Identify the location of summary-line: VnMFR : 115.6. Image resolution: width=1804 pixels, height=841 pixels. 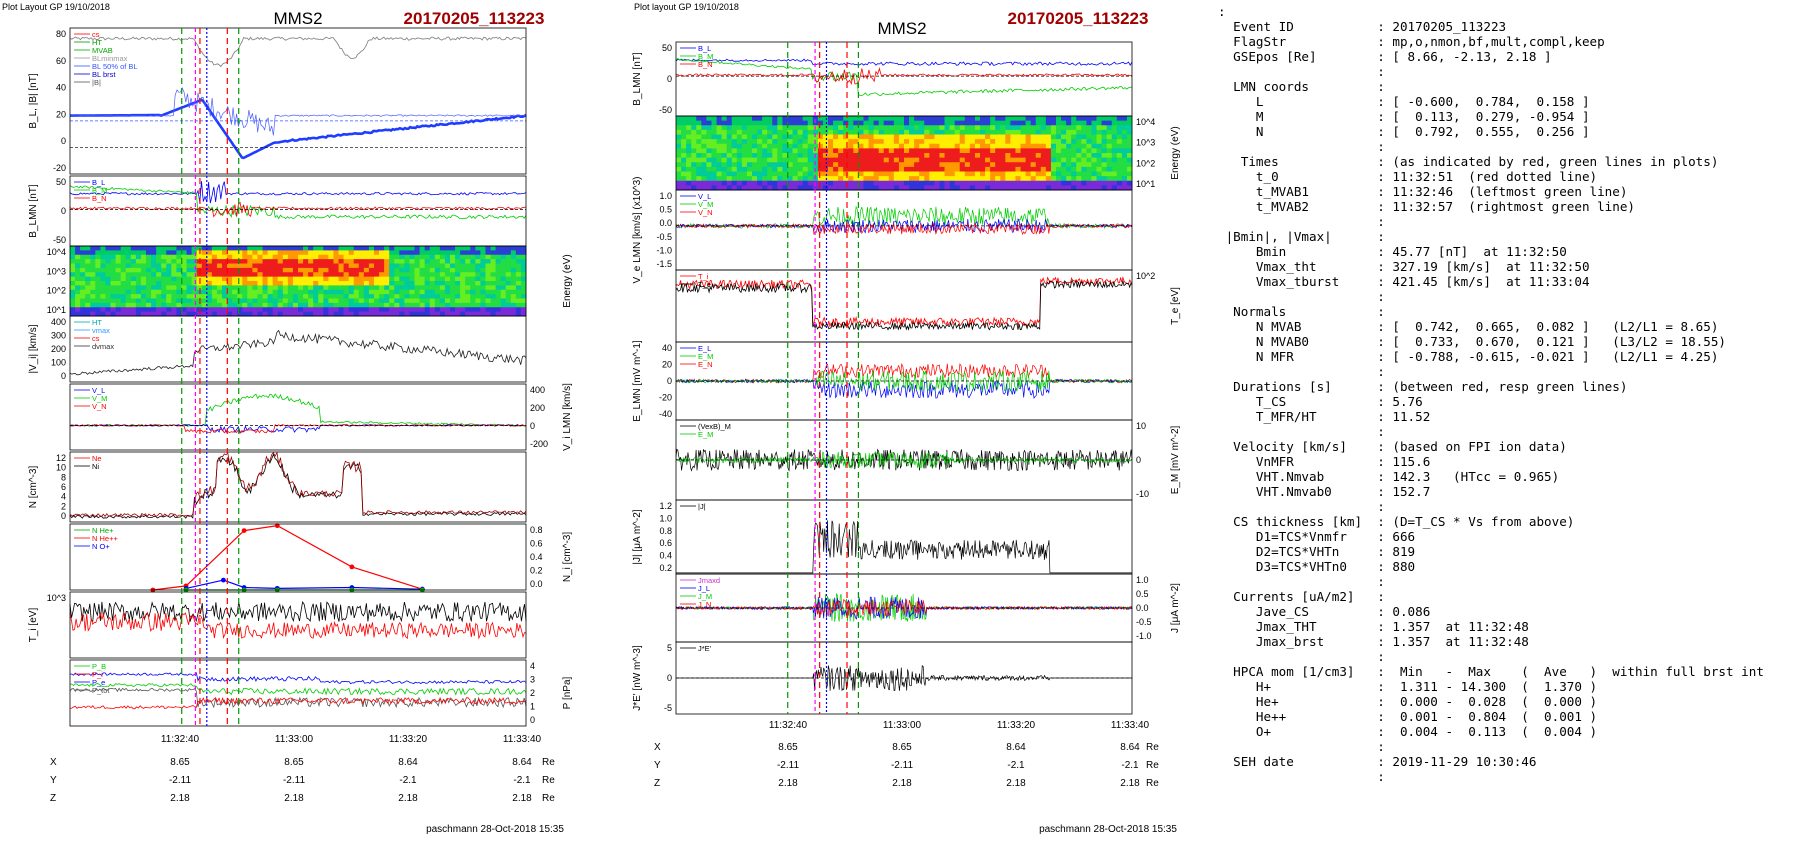
(1324, 461).